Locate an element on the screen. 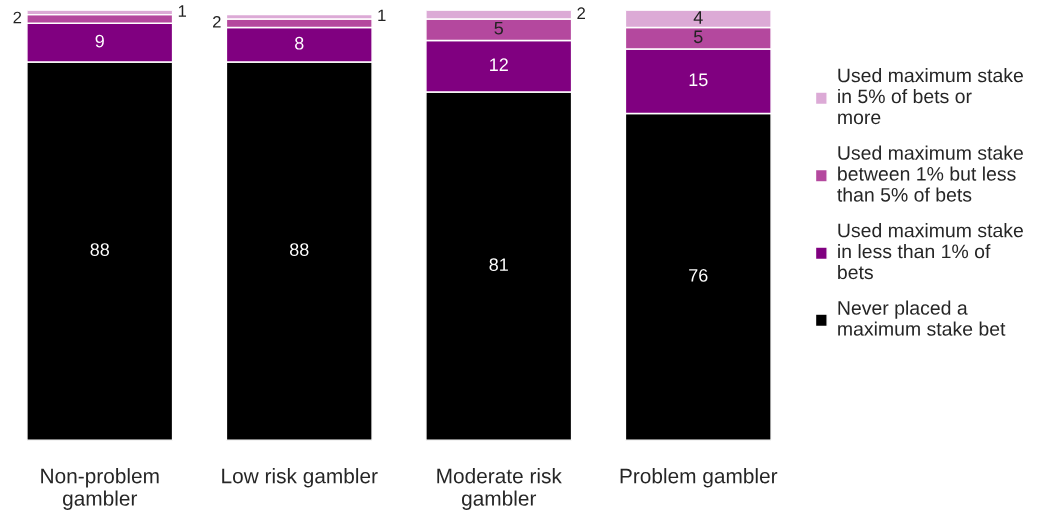  data-label: 76 is located at coordinates (698, 275).